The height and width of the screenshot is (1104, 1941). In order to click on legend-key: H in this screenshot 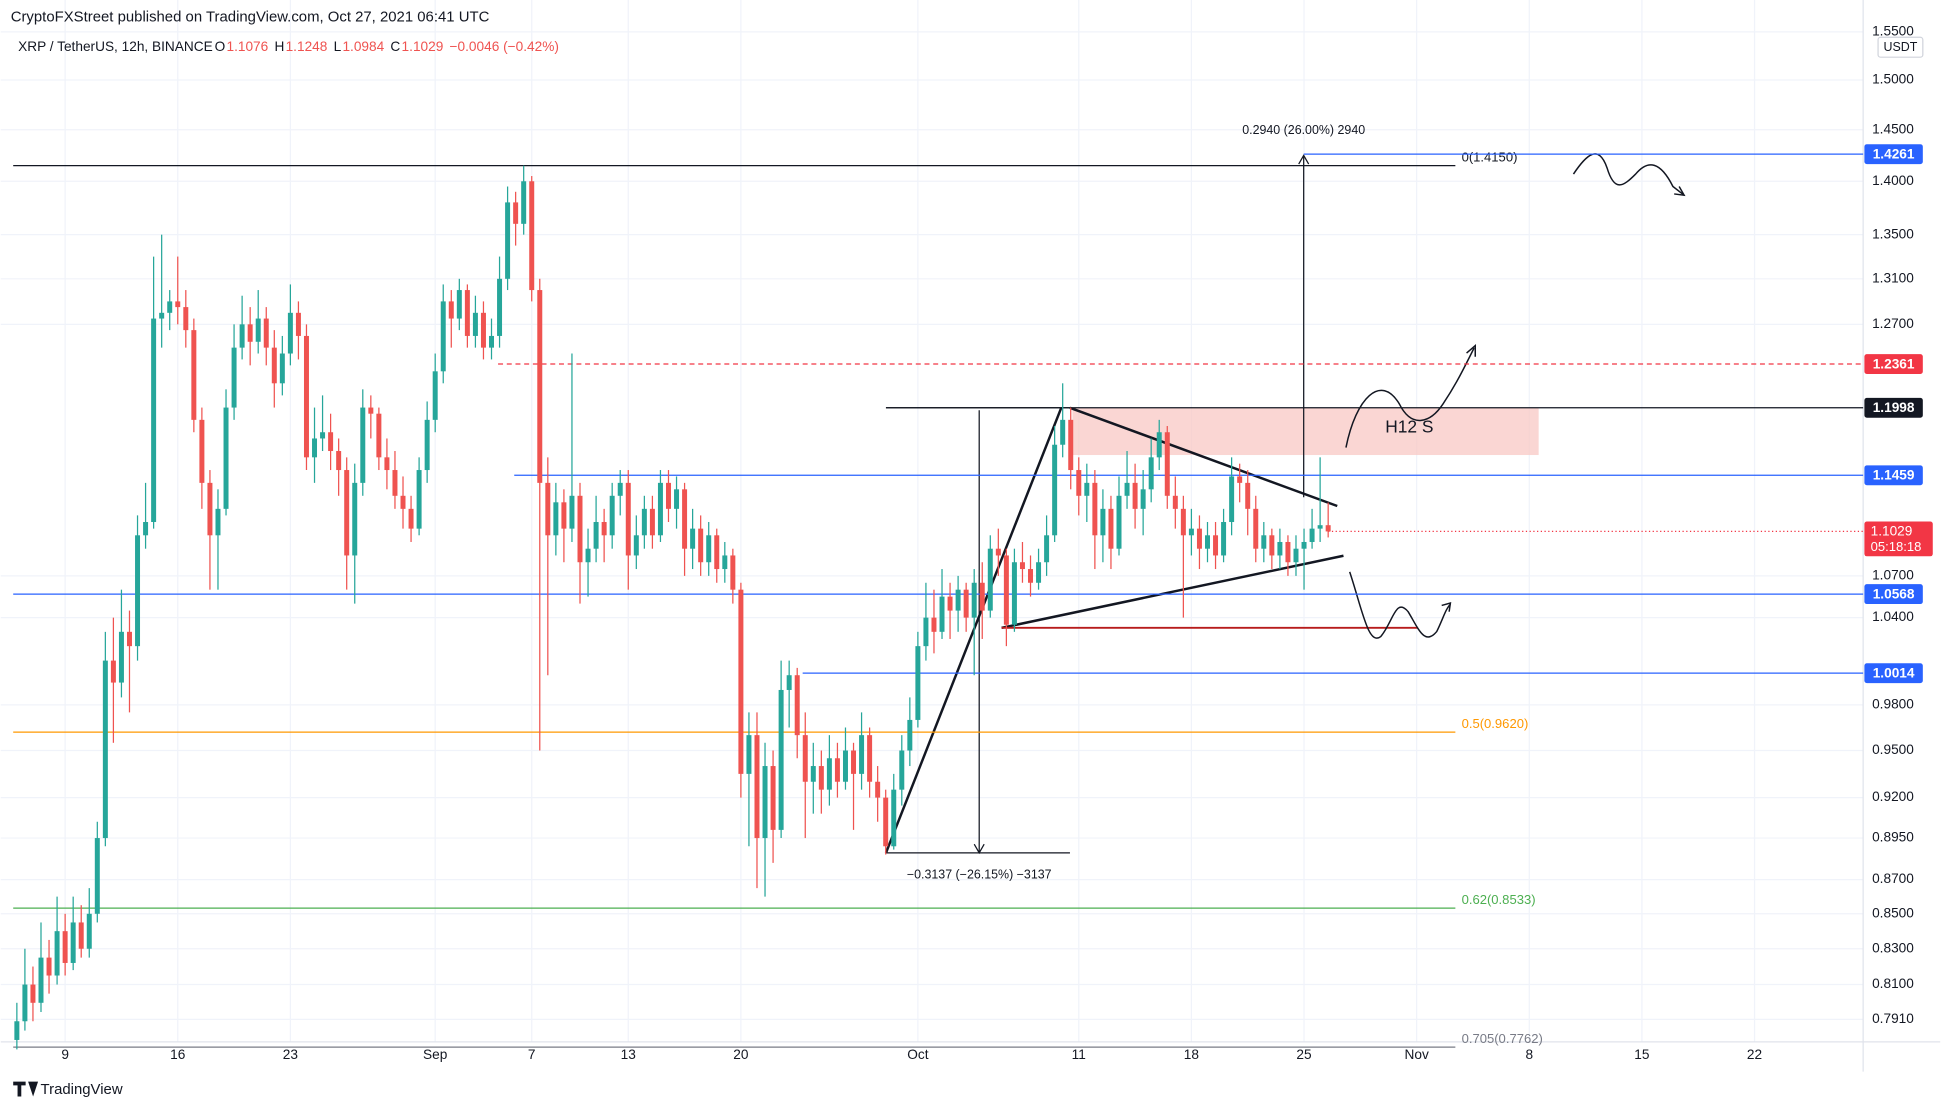, I will do `click(279, 46)`.